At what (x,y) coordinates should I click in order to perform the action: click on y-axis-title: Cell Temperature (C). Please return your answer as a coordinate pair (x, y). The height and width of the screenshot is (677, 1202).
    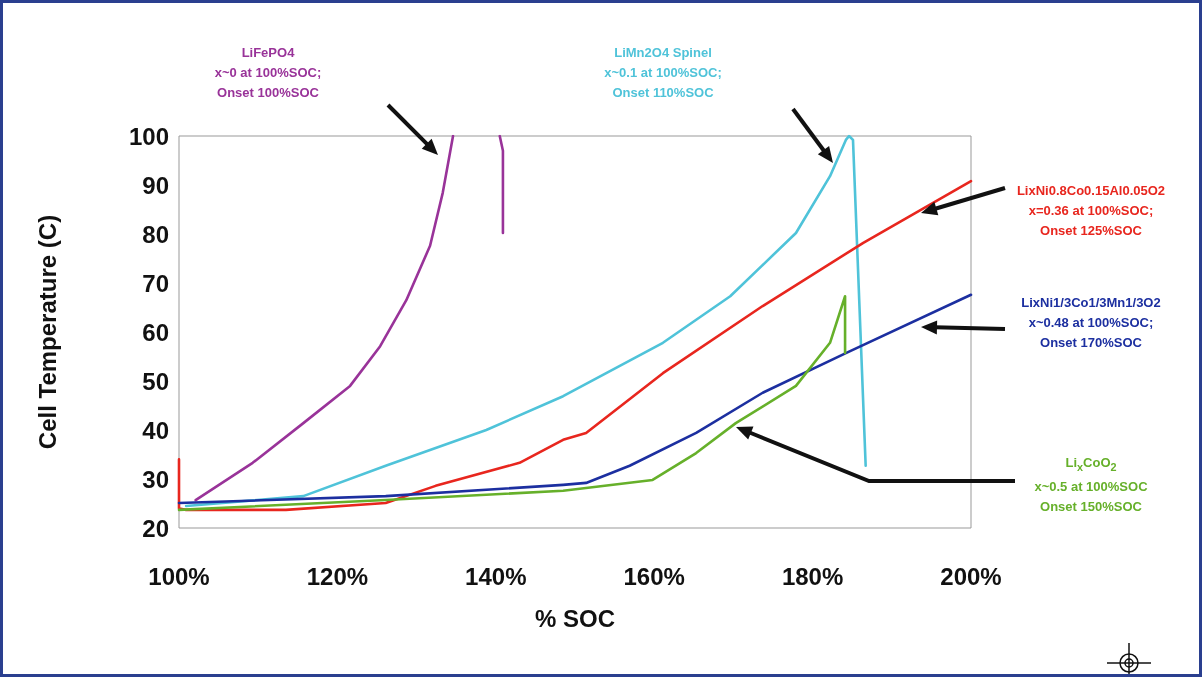
    Looking at the image, I should click on (47, 332).